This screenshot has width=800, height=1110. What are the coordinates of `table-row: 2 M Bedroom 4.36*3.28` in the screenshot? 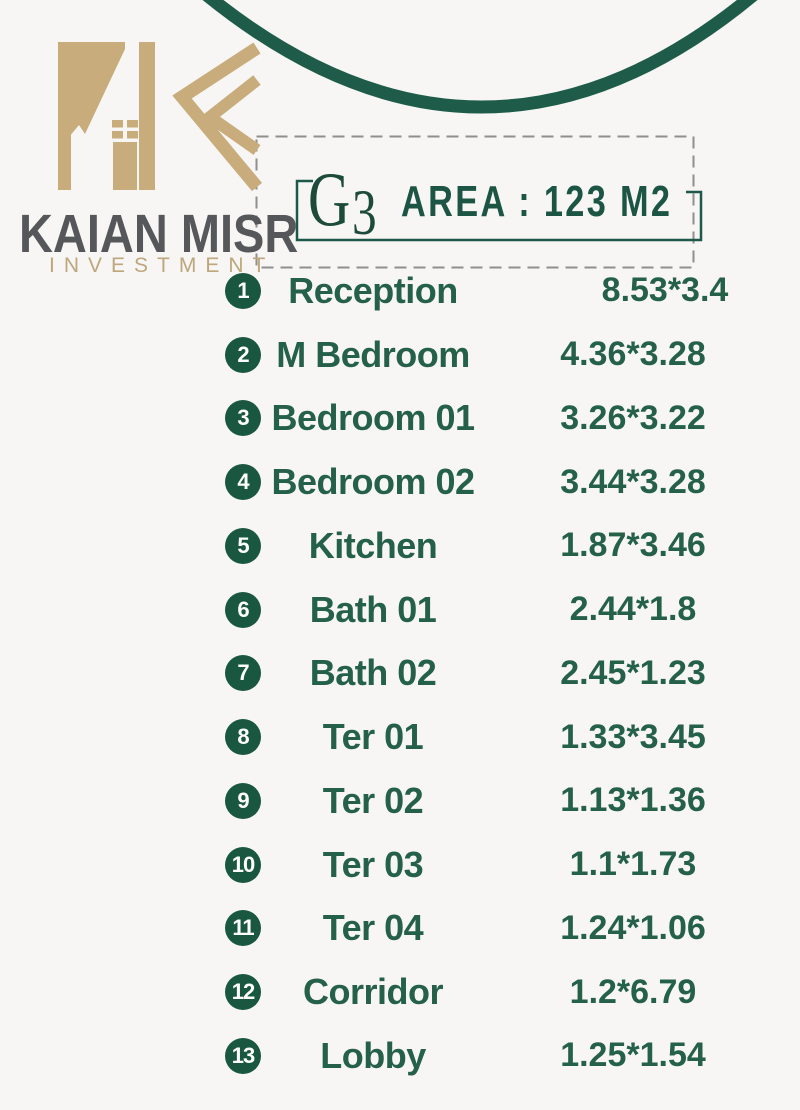 It's located at (400, 355).